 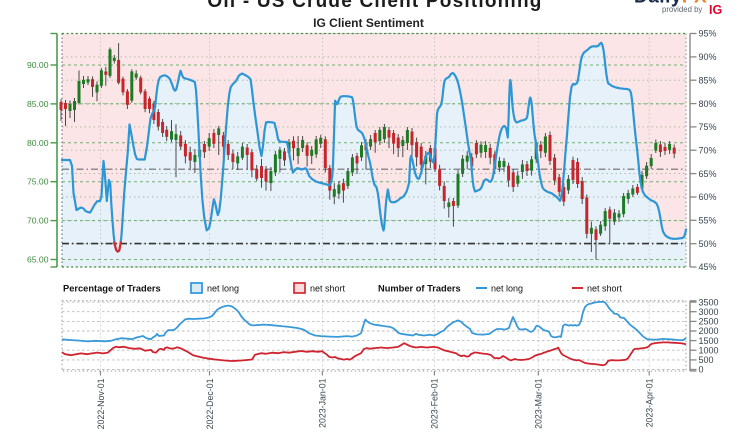 What do you see at coordinates (708, 57) in the screenshot?
I see `svg-text: 90%` at bounding box center [708, 57].